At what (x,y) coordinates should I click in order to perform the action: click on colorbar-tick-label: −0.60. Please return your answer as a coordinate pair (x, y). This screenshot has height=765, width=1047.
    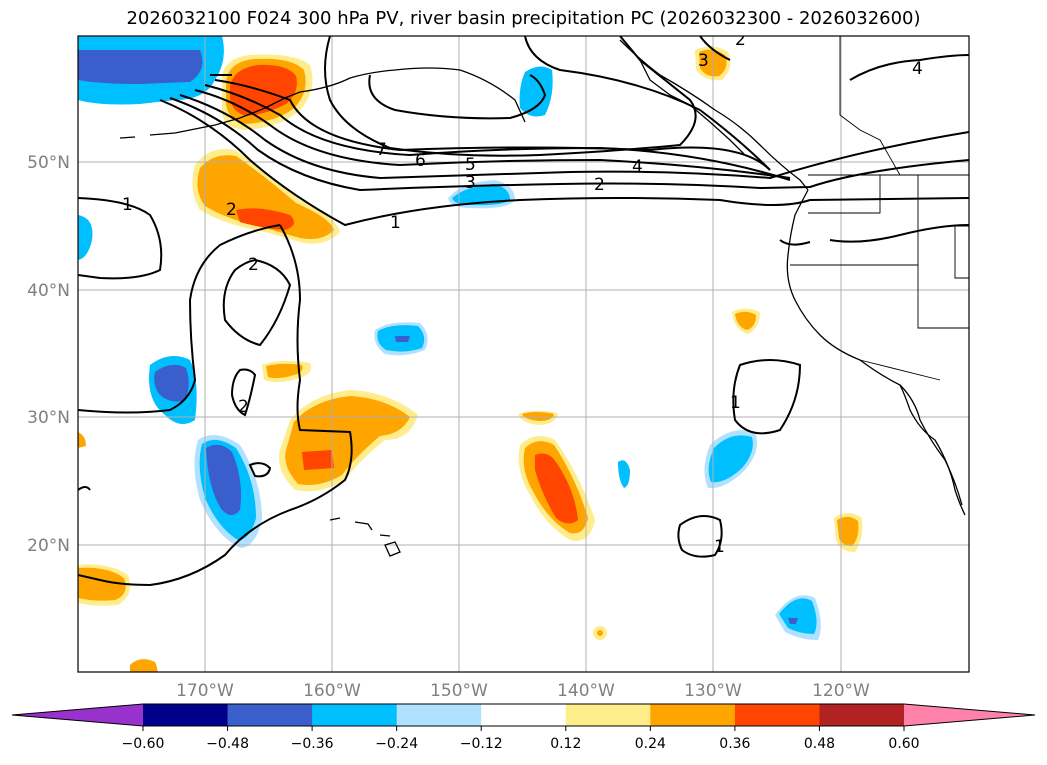
    Looking at the image, I should click on (143, 744).